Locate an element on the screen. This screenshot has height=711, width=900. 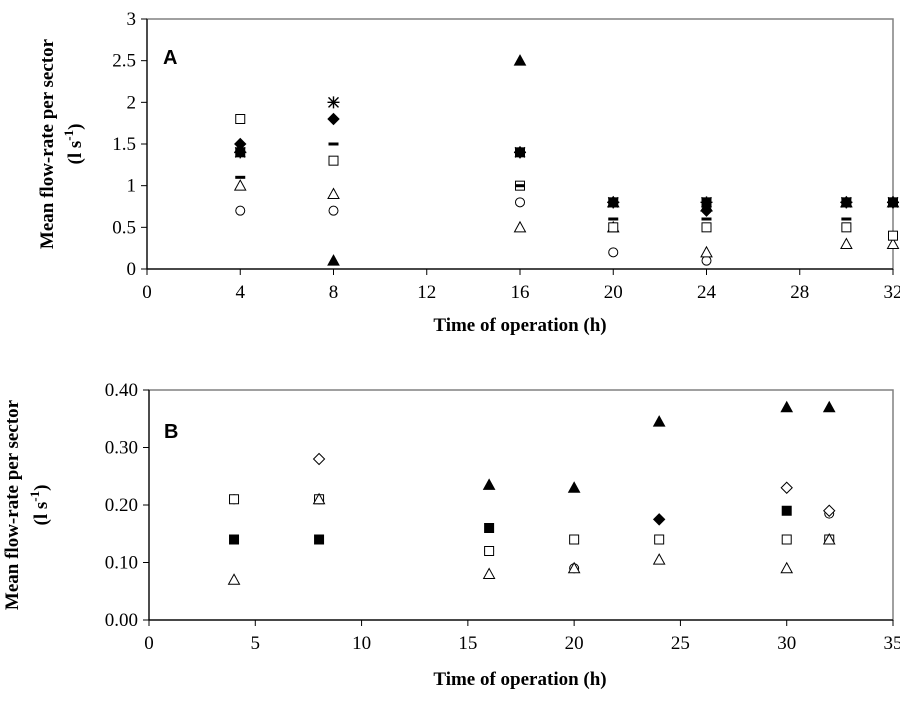
y-axis-title-a-line1: Mean flow-rate per sector is located at coordinates (47, 143).